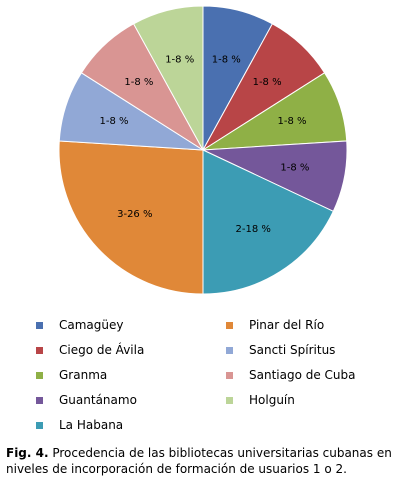  What do you see at coordinates (272, 400) in the screenshot?
I see `legend-label: Holguín` at bounding box center [272, 400].